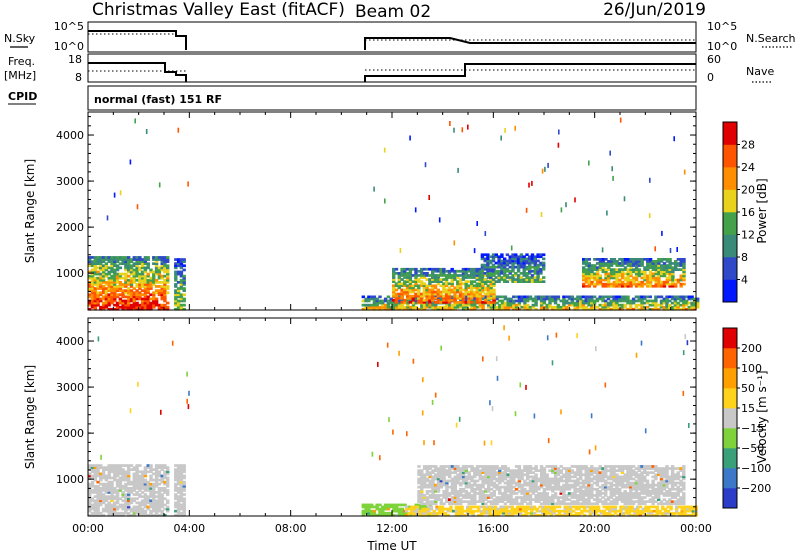 The image size is (800, 554). Describe the element at coordinates (70, 181) in the screenshot. I see `y-tick-label: 3000` at that location.